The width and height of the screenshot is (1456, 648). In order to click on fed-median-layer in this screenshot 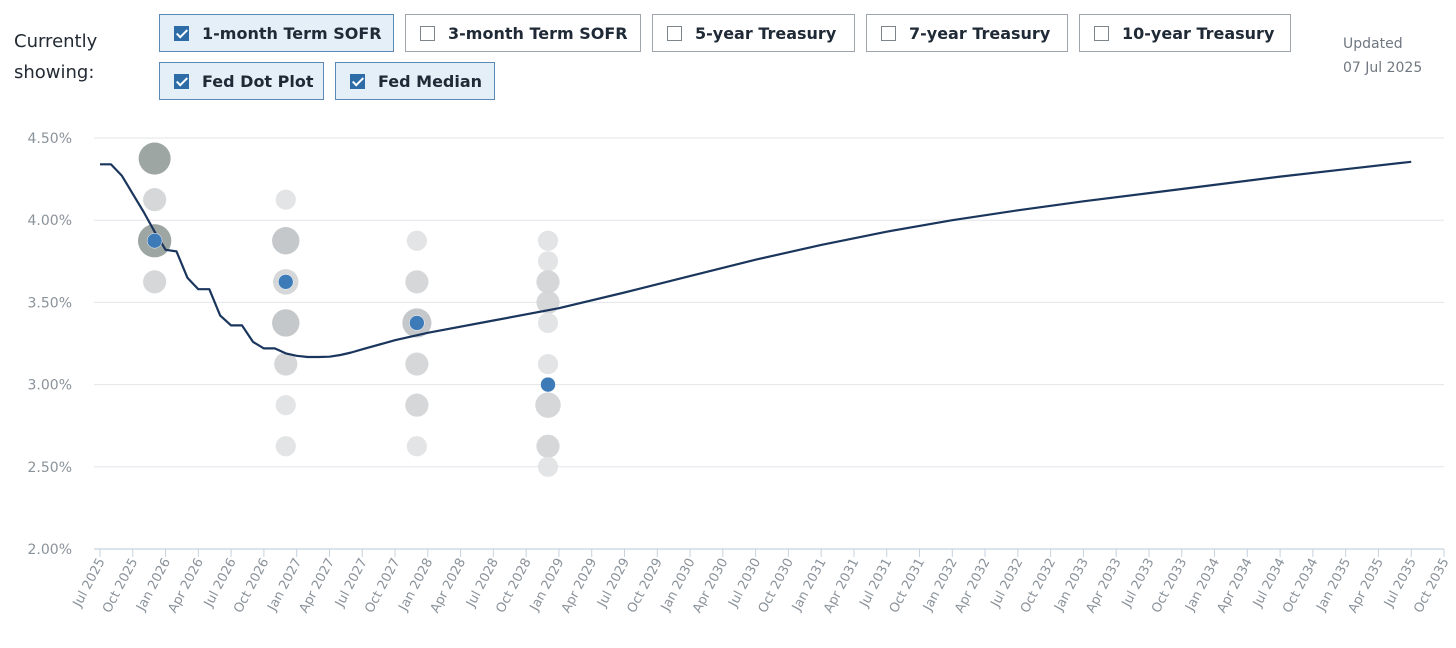, I will do `click(351, 313)`.